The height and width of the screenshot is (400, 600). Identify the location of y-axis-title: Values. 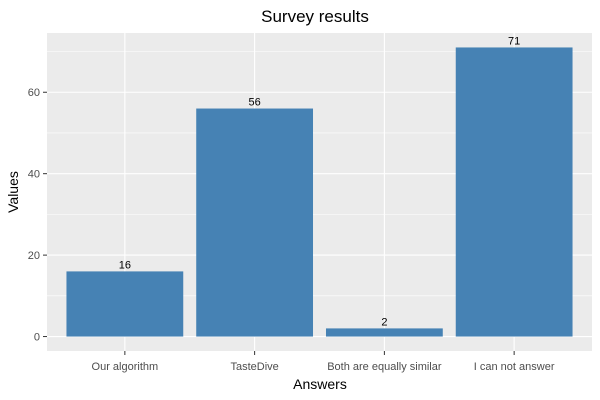
(13, 192).